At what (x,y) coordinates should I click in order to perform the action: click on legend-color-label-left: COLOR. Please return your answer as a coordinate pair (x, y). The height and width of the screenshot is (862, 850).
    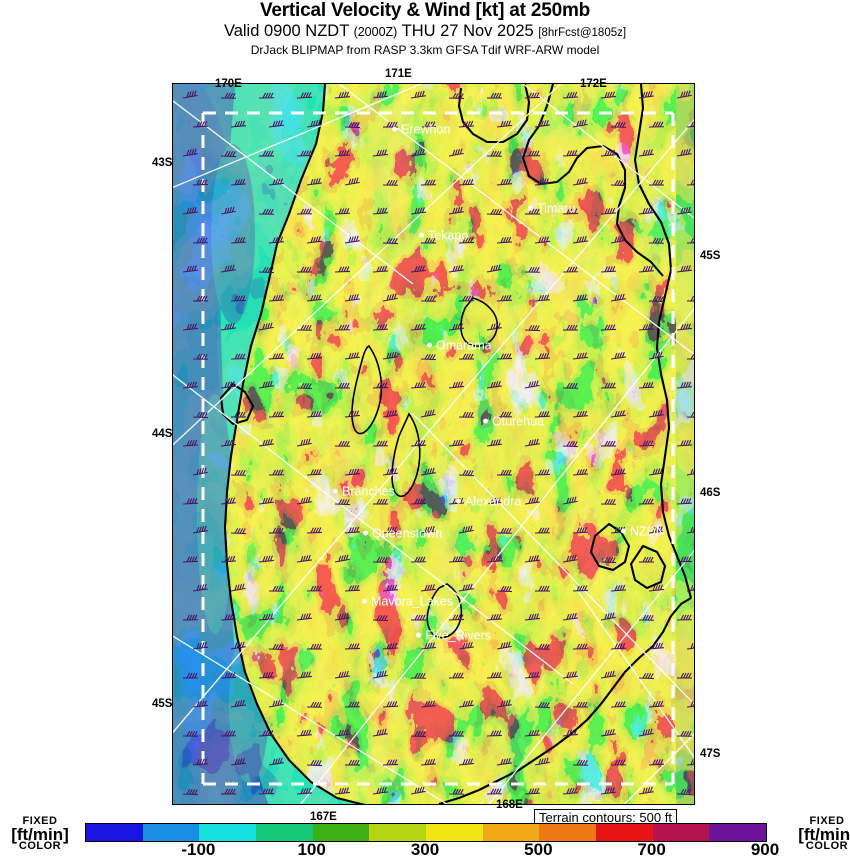
    Looking at the image, I should click on (40, 846).